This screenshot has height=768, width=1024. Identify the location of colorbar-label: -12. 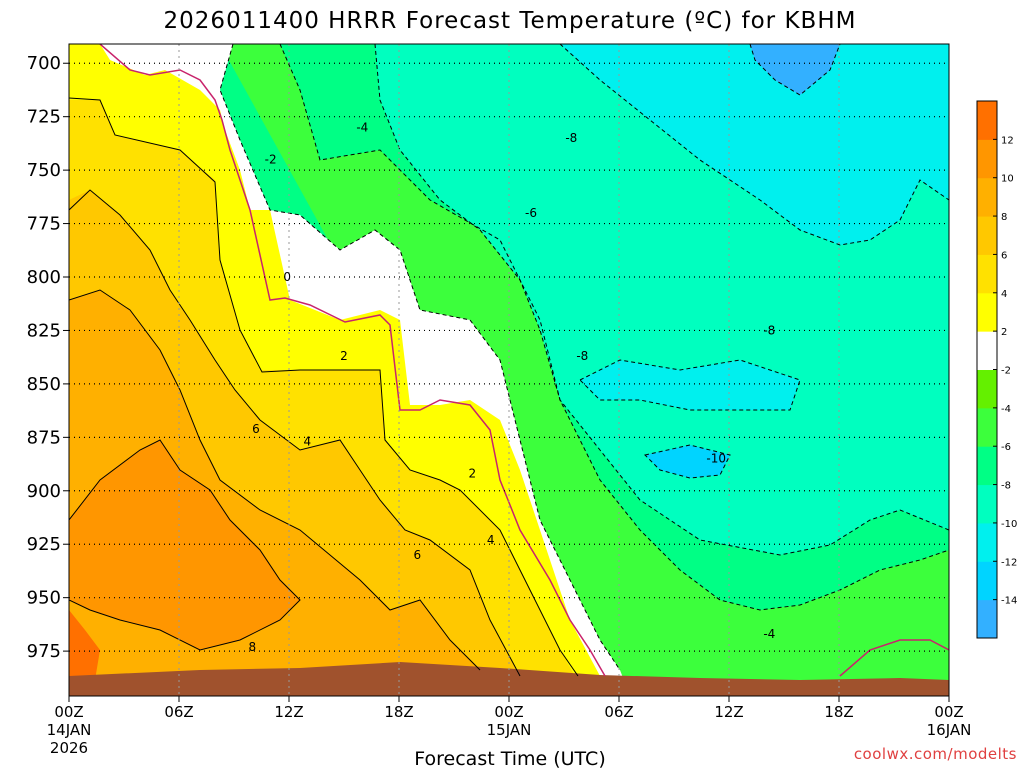
(1009, 562).